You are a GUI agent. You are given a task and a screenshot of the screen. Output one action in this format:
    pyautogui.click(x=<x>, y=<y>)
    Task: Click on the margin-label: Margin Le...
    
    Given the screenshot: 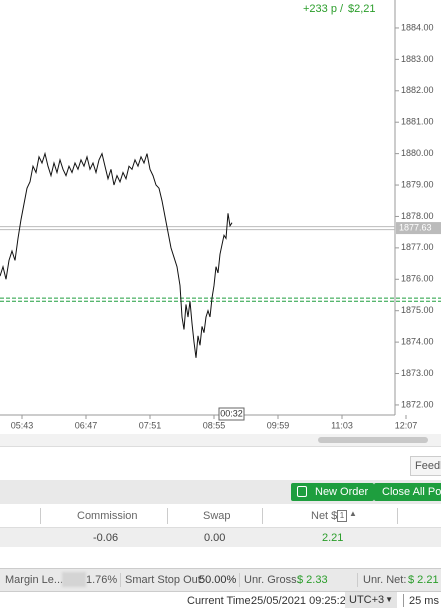 What is the action you would take?
    pyautogui.click(x=34, y=580)
    